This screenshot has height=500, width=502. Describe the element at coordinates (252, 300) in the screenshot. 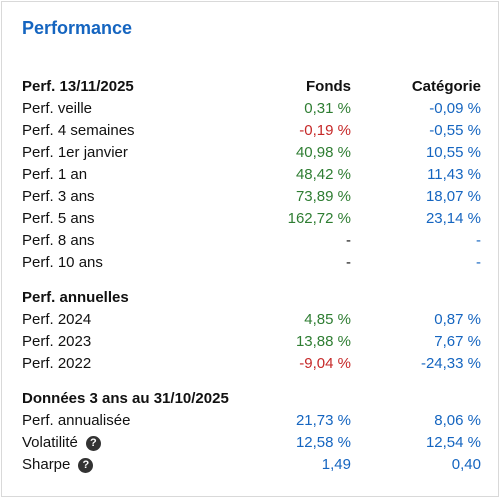

I see `section-header-annual: Perf. annuelles` at that location.